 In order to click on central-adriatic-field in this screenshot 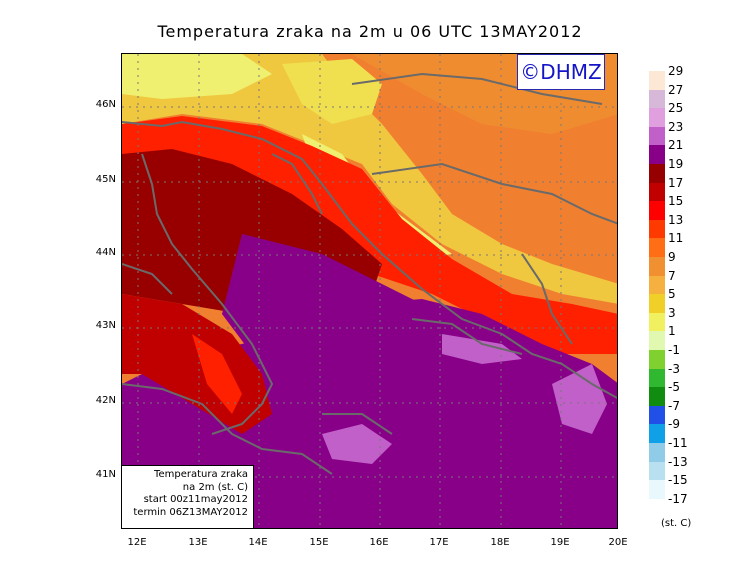, I will do `click(322, 294)`.